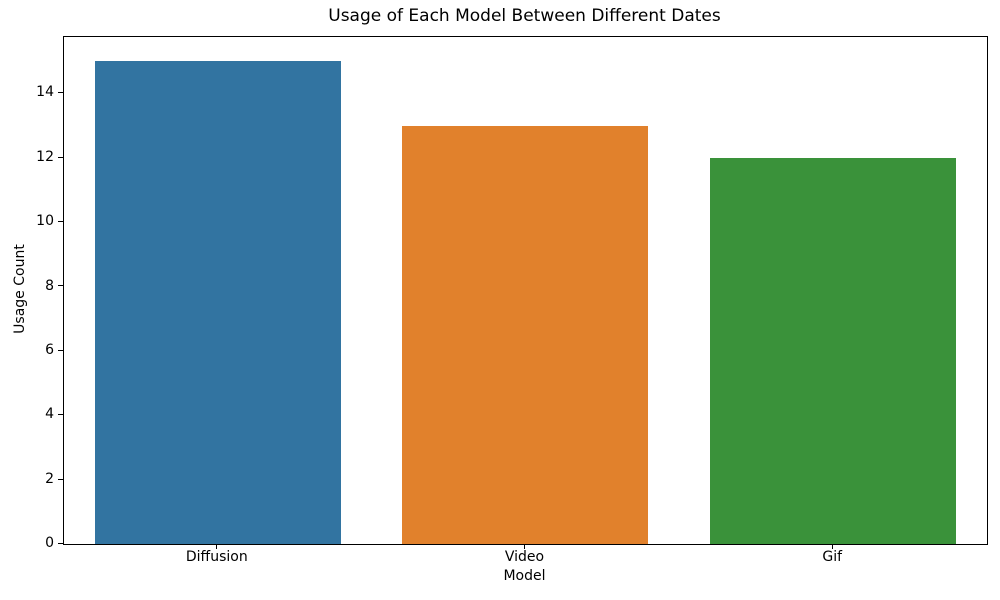 The width and height of the screenshot is (1000, 600). I want to click on y-tick-label: 12, so click(45, 156).